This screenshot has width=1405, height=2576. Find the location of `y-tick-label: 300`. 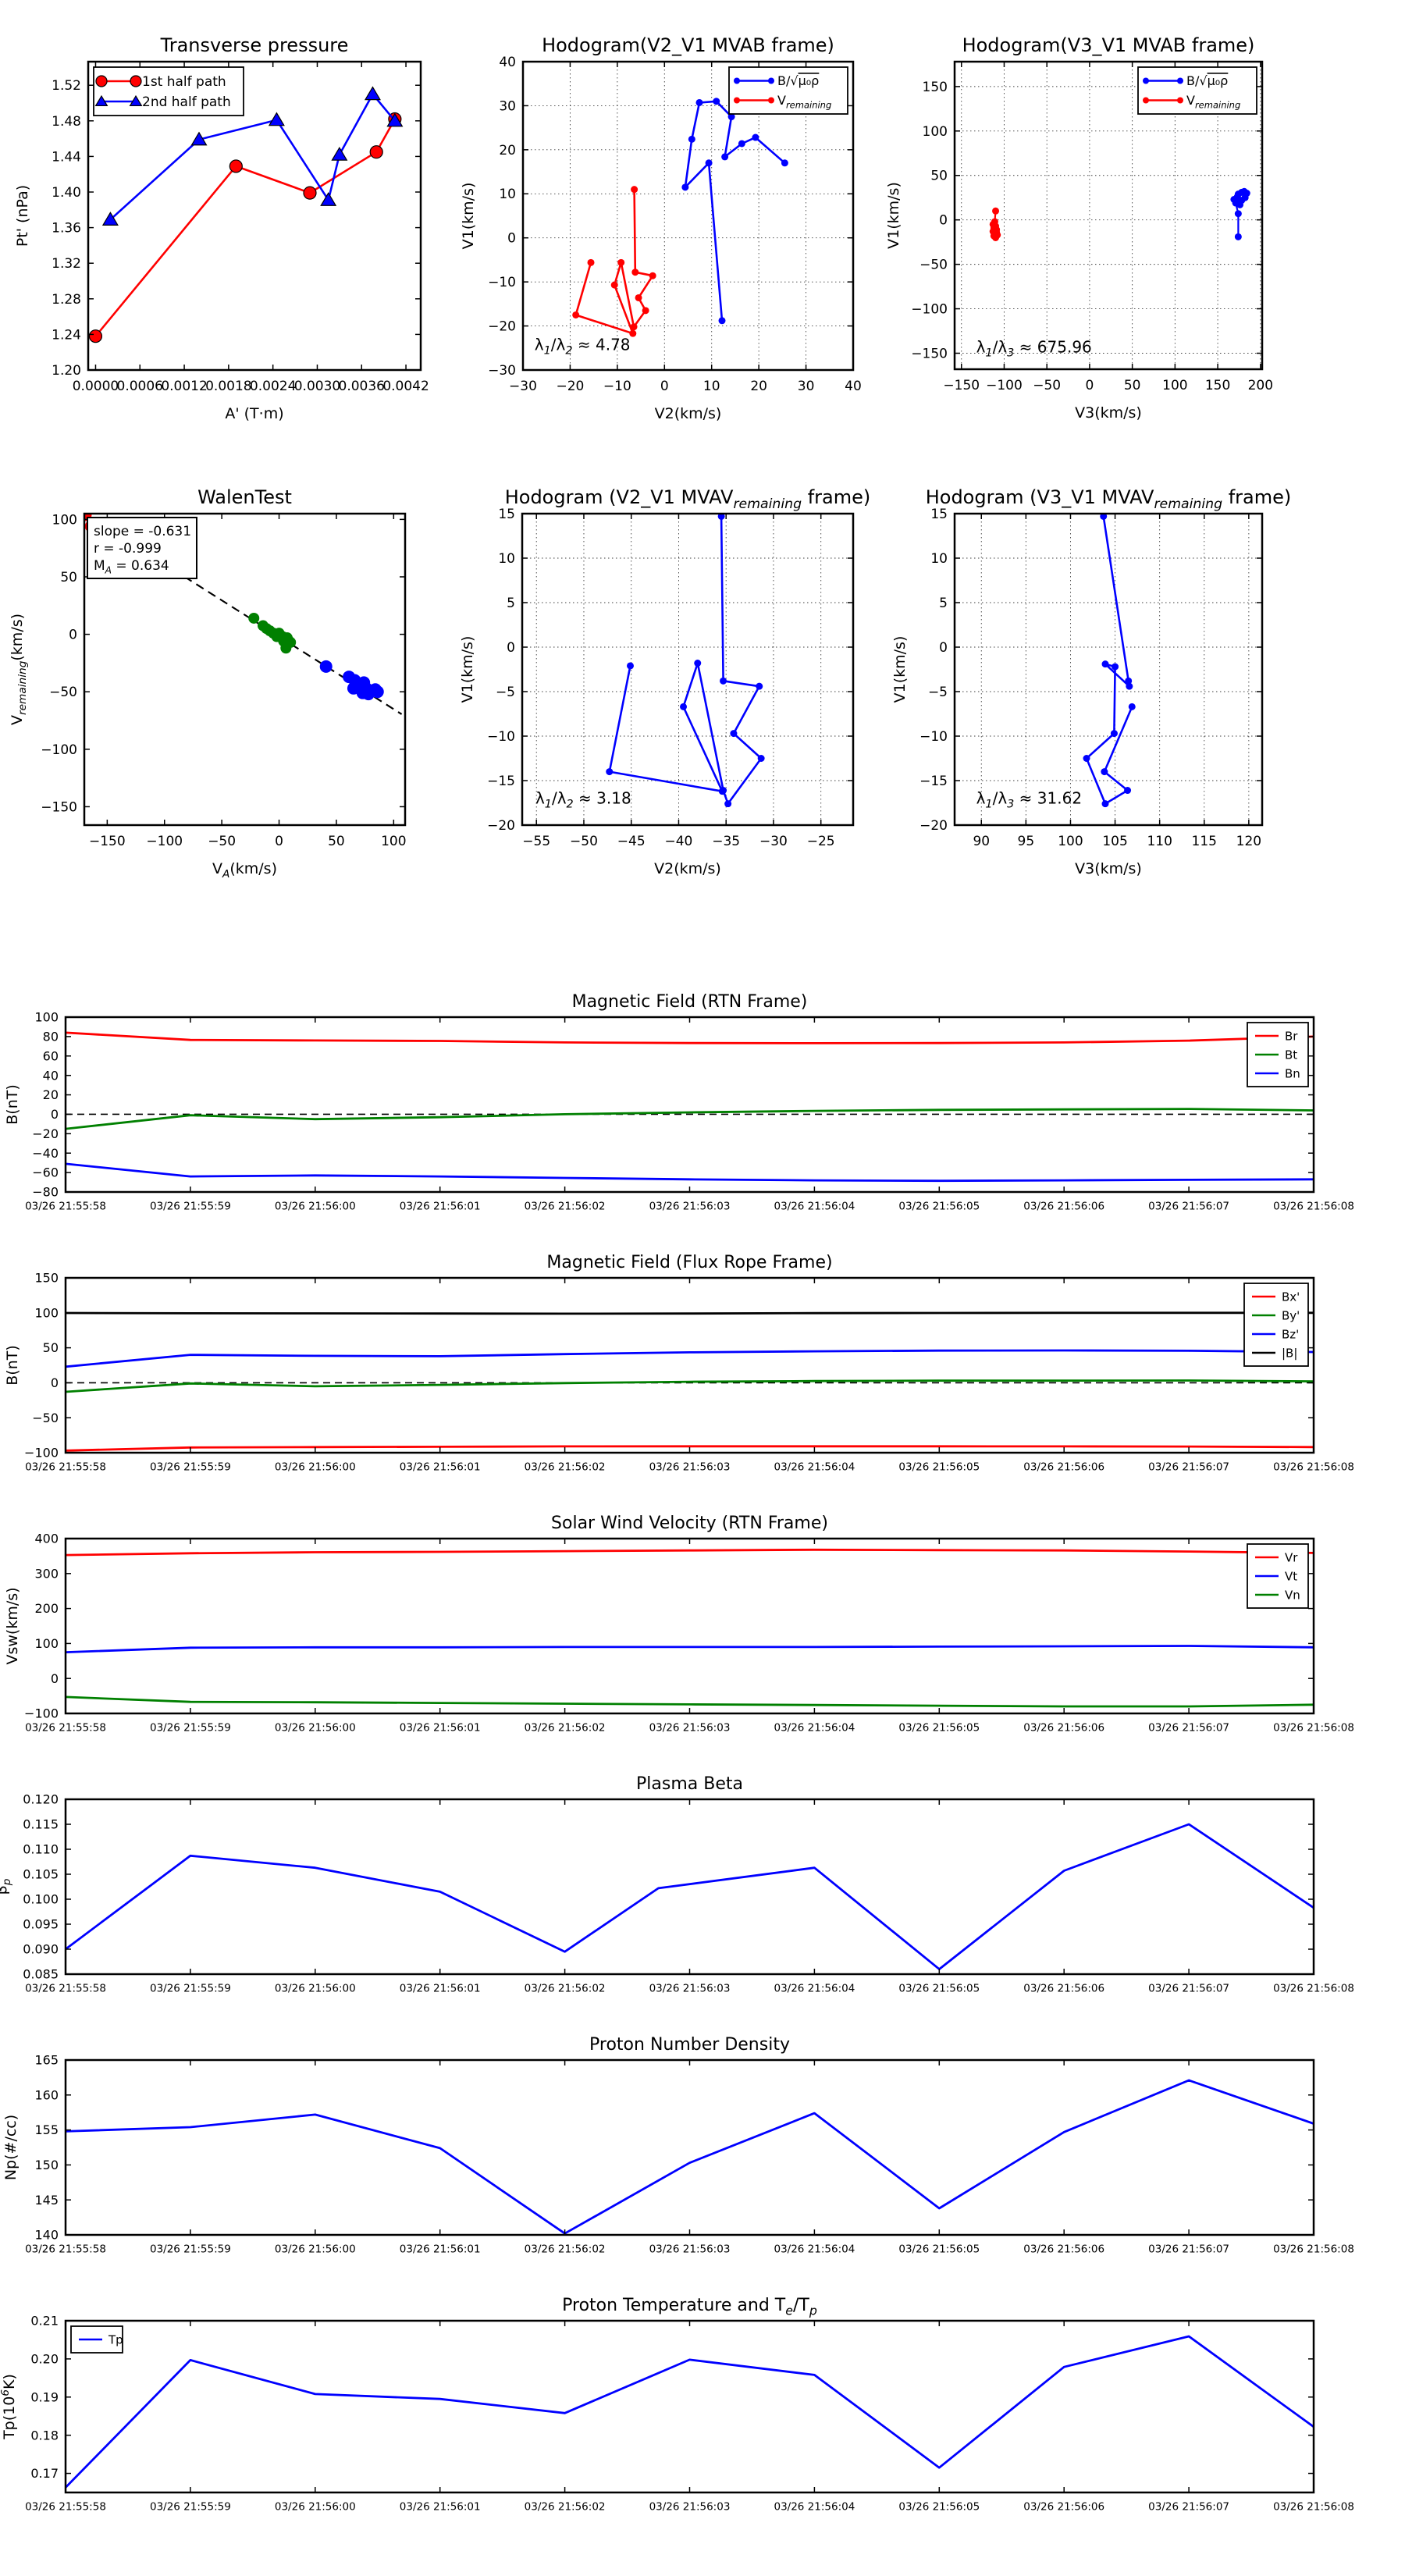

y-tick-label: 300 is located at coordinates (47, 1573).